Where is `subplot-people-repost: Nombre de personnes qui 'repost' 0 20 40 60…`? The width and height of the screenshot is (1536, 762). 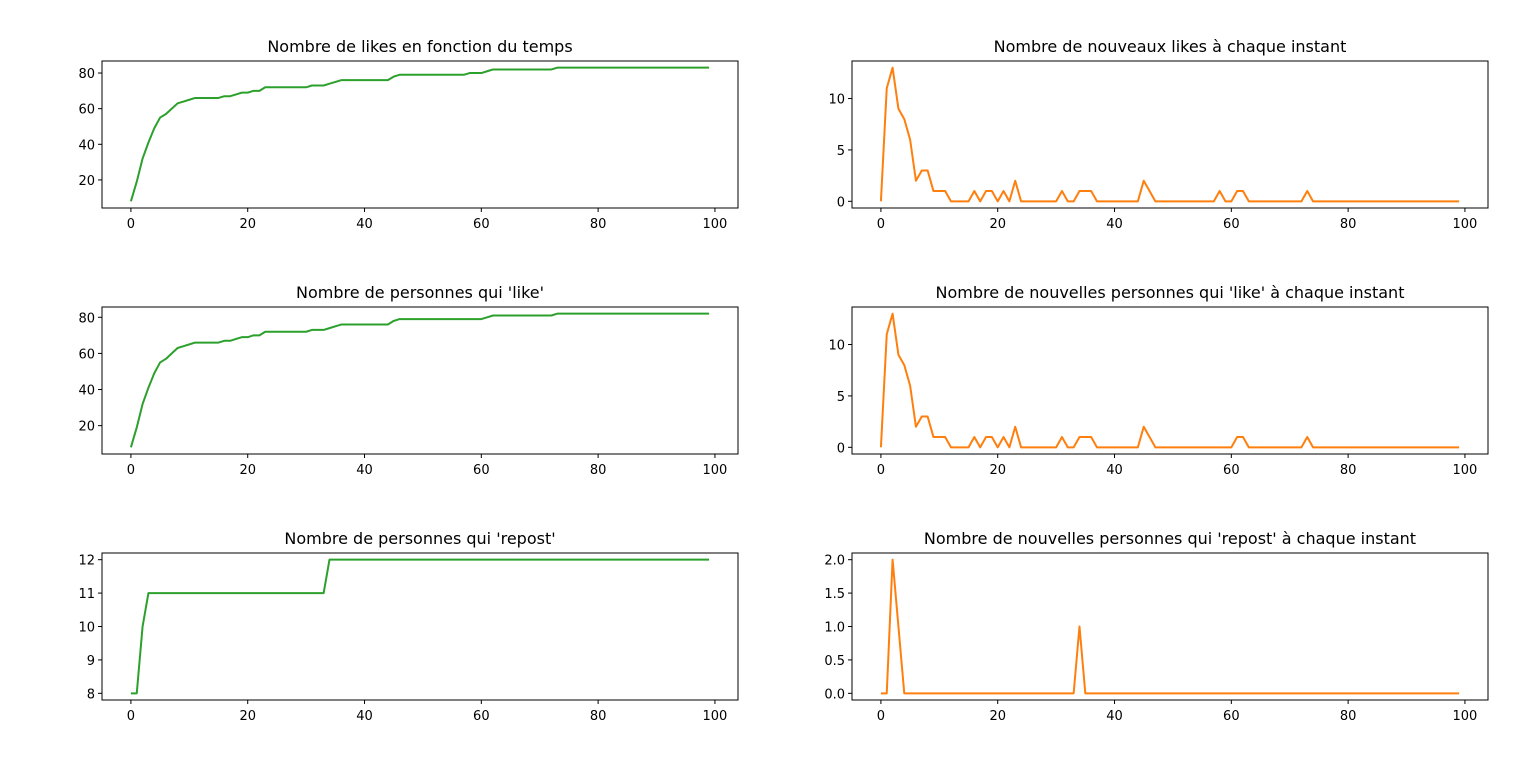 subplot-people-repost: Nombre de personnes qui 'repost' 0 20 40 60… is located at coordinates (408, 626).